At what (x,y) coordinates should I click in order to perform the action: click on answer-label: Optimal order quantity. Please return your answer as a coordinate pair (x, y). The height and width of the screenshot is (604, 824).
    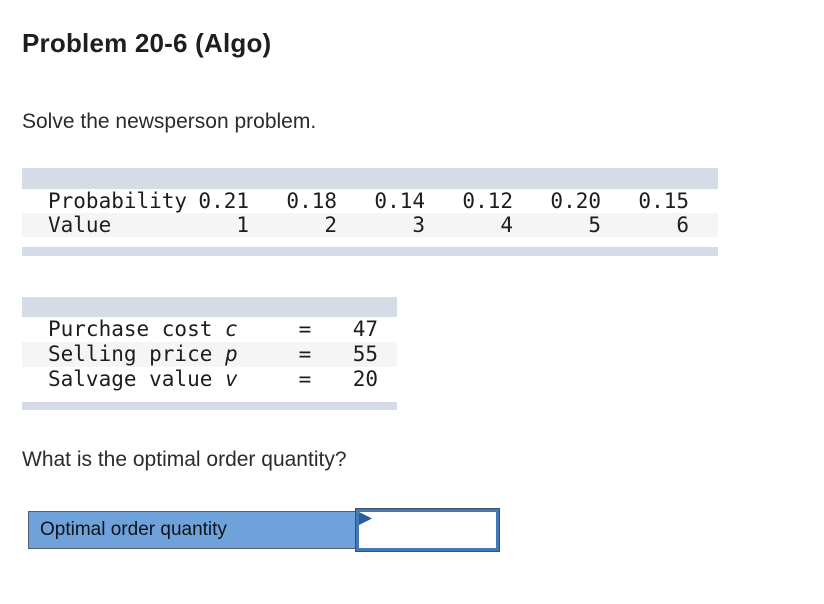
    Looking at the image, I should click on (191, 530).